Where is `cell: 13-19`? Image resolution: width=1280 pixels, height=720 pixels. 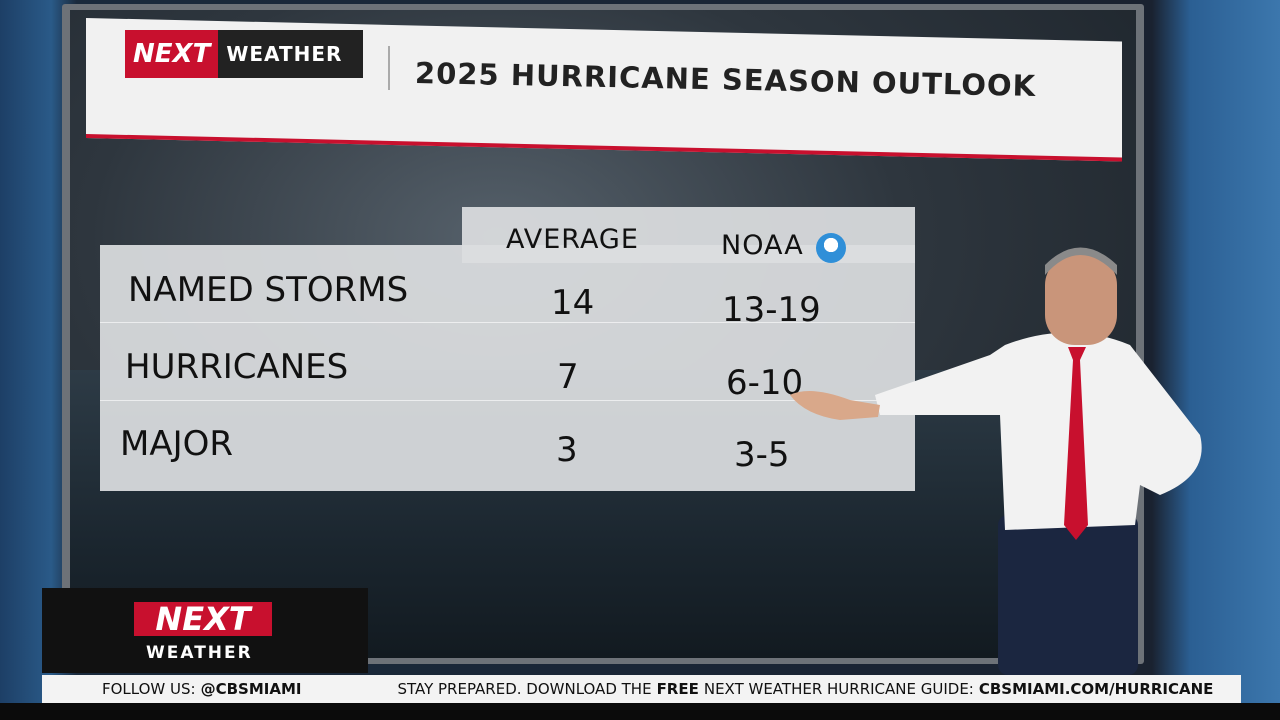
cell: 13-19 is located at coordinates (771, 310).